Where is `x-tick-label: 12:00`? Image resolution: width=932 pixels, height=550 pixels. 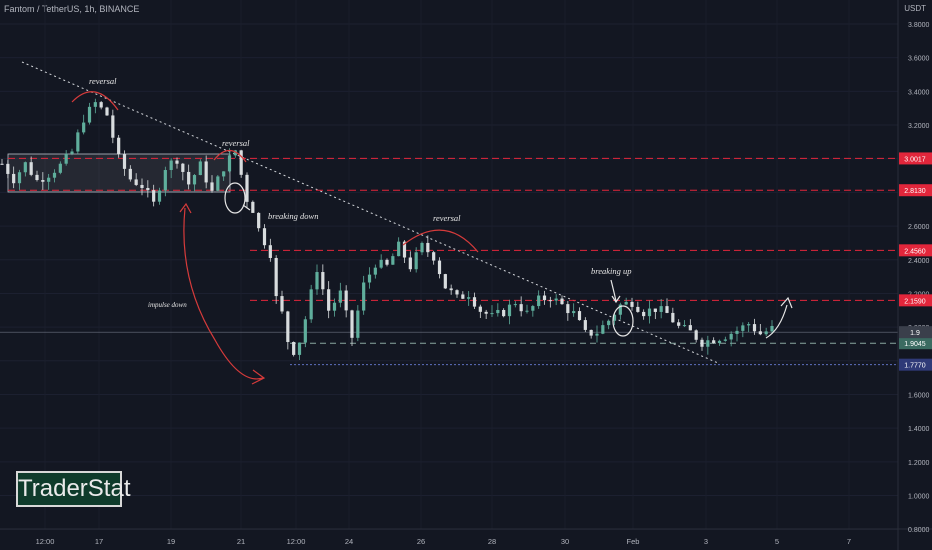
x-tick-label: 12:00 is located at coordinates (45, 541).